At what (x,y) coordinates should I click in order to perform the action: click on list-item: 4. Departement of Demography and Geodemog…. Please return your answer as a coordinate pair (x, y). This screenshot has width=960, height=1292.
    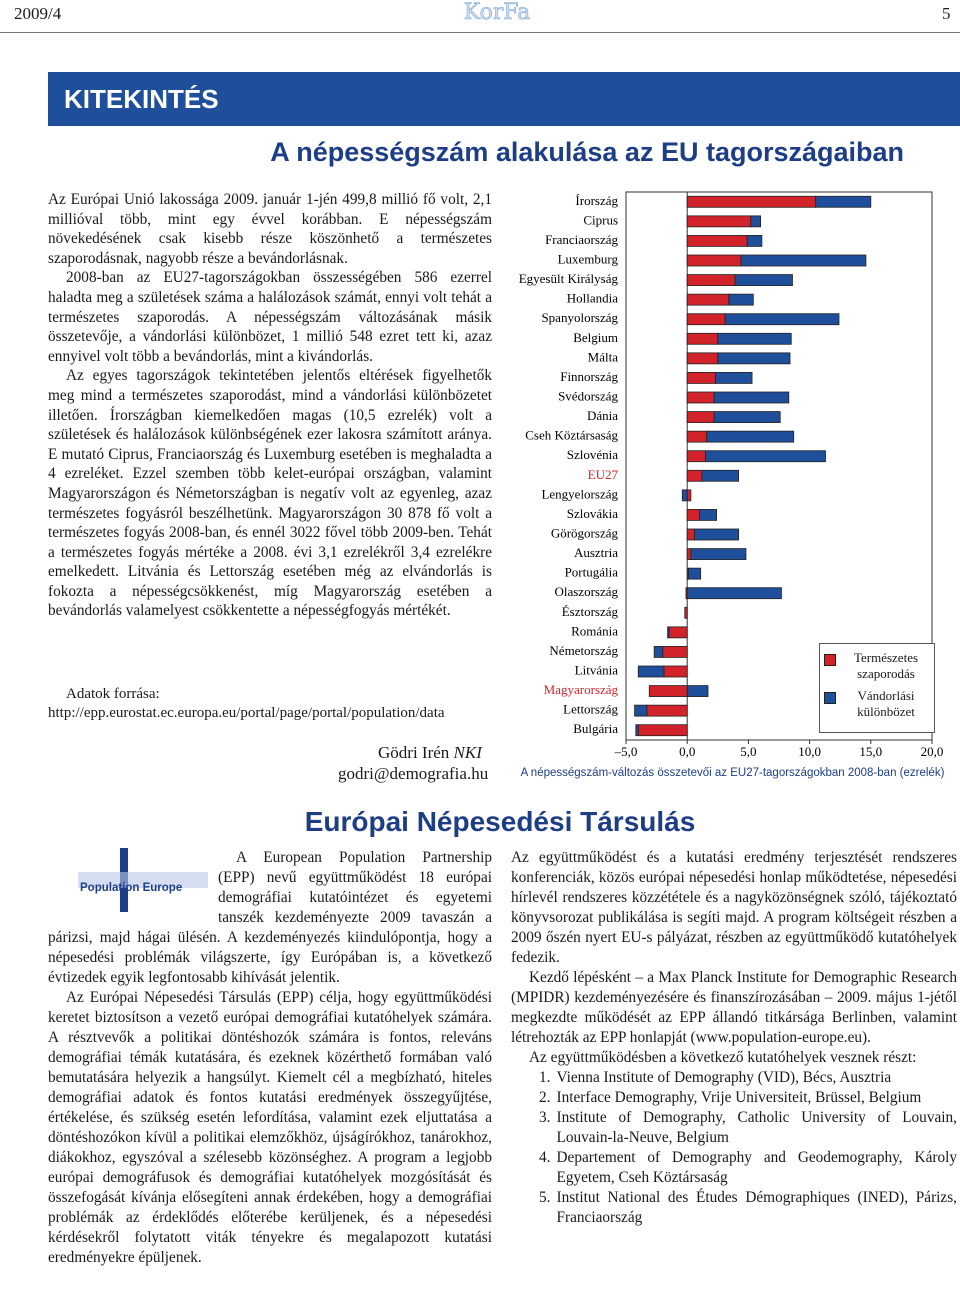
    Looking at the image, I should click on (734, 1168).